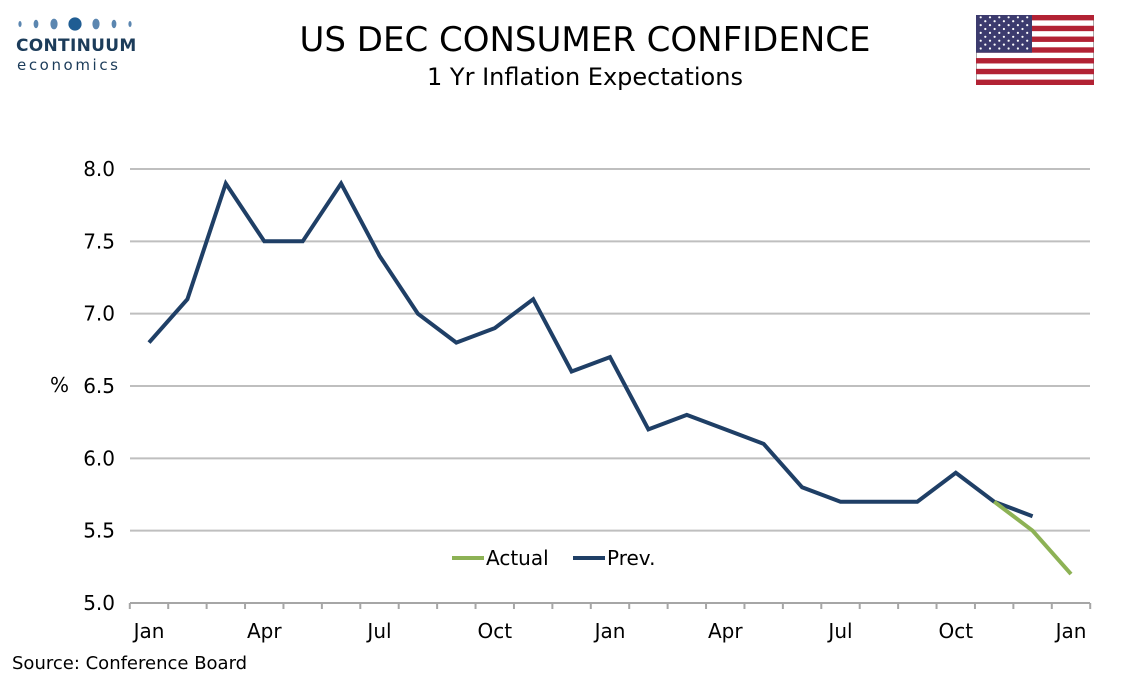  I want to click on y-tick-label: 6.0, so click(99, 458).